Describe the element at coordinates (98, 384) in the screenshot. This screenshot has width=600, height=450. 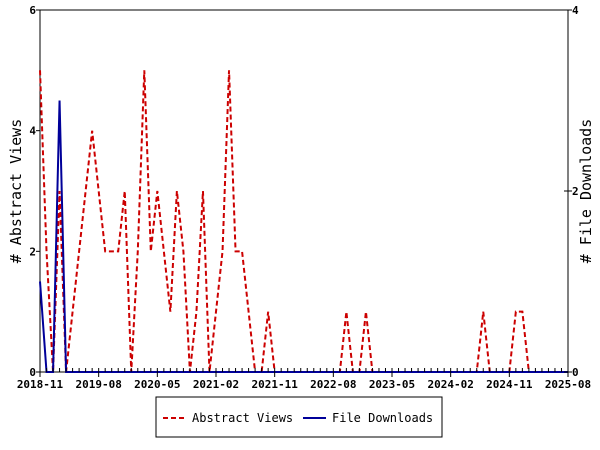
I see `x-tick-label: 2019-08` at that location.